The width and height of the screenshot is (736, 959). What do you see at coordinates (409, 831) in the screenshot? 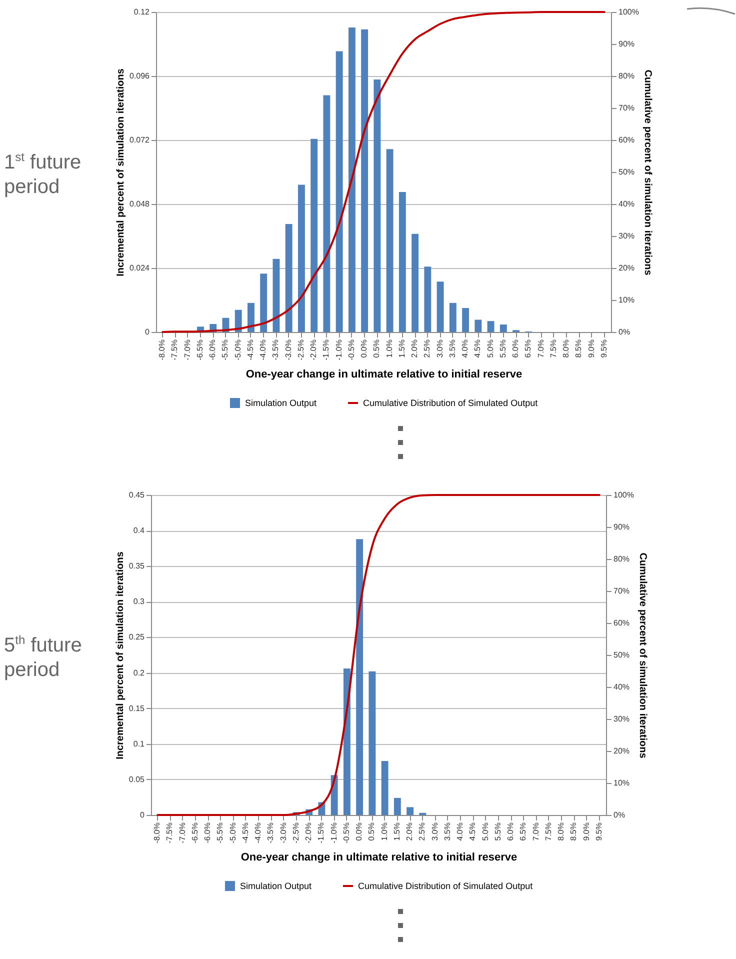
I see `x-tick-label: 2.0%` at bounding box center [409, 831].